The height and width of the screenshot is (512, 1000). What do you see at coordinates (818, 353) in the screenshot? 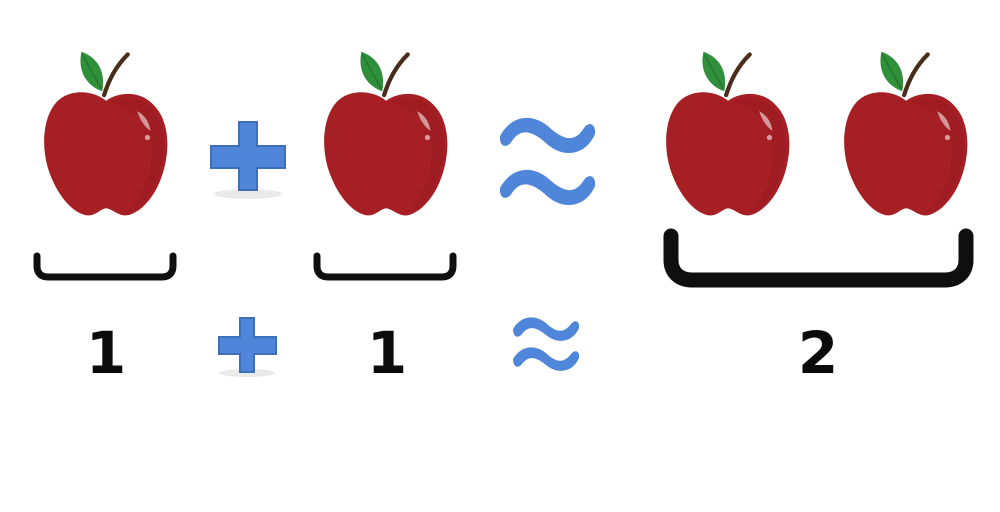
I see `result-number: 2` at bounding box center [818, 353].